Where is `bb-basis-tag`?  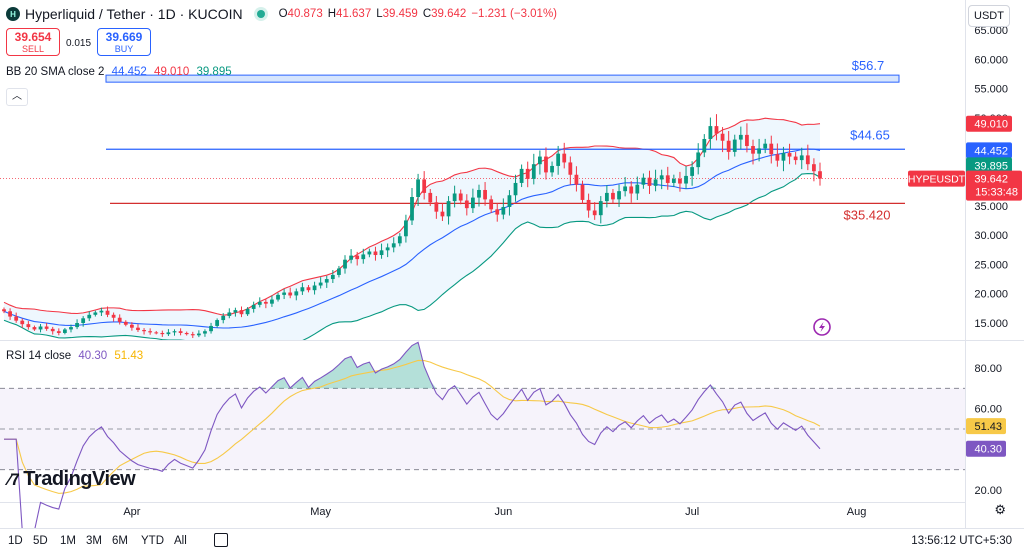 bb-basis-tag is located at coordinates (989, 150).